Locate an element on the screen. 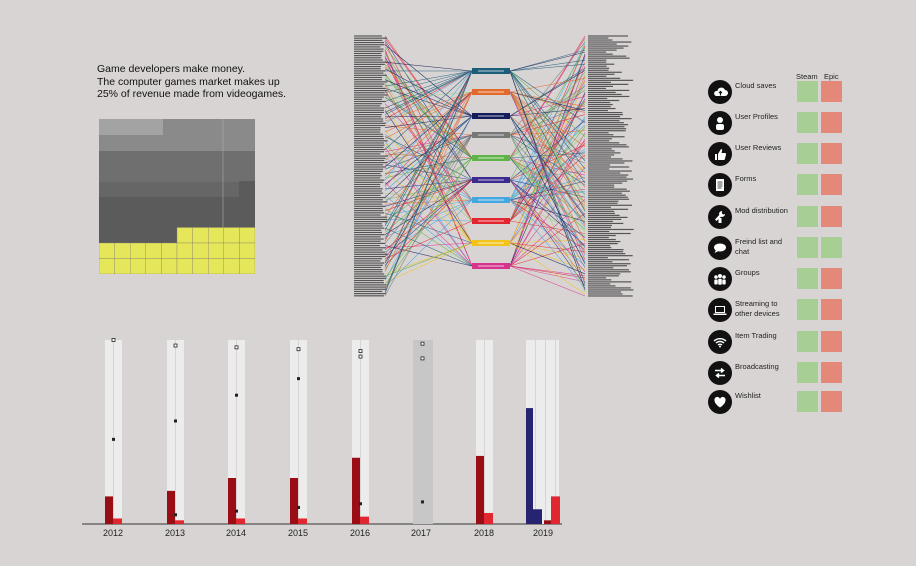 Image resolution: width=916 pixels, height=566 pixels. game-store-network is located at coordinates (494, 166).